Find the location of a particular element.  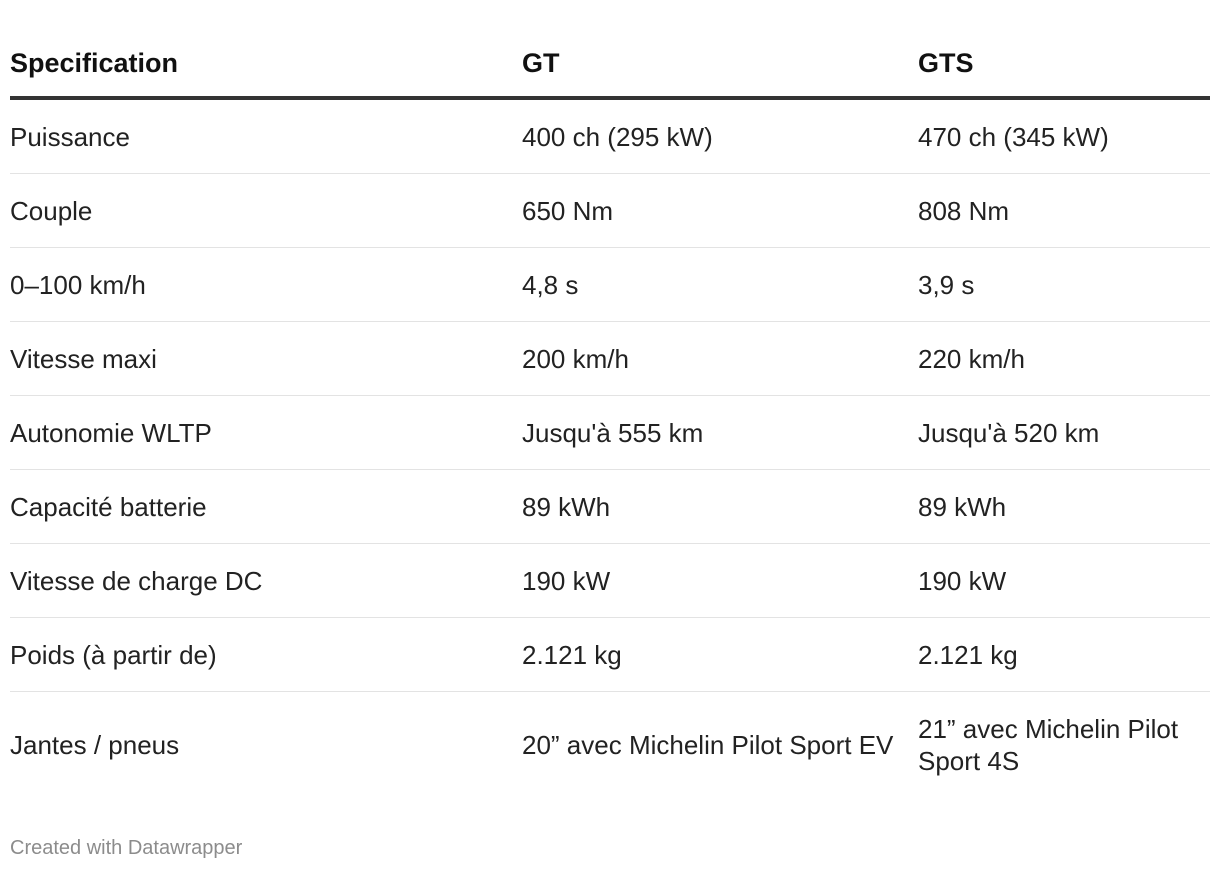

cell-gts: 89 kWh is located at coordinates (1064, 506).